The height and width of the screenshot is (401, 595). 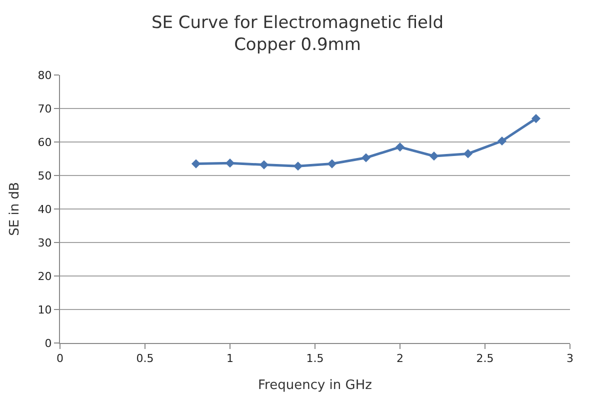 I want to click on x-tick-label: 2, so click(x=400, y=359).